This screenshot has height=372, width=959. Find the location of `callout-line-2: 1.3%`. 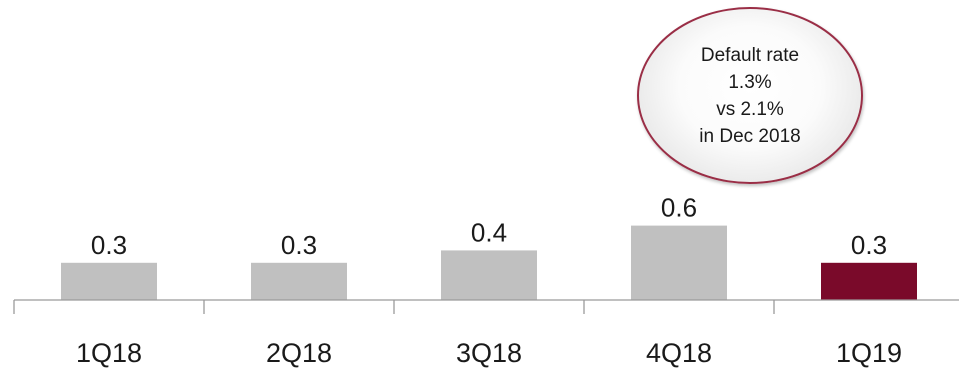

callout-line-2: 1.3% is located at coordinates (750, 82).